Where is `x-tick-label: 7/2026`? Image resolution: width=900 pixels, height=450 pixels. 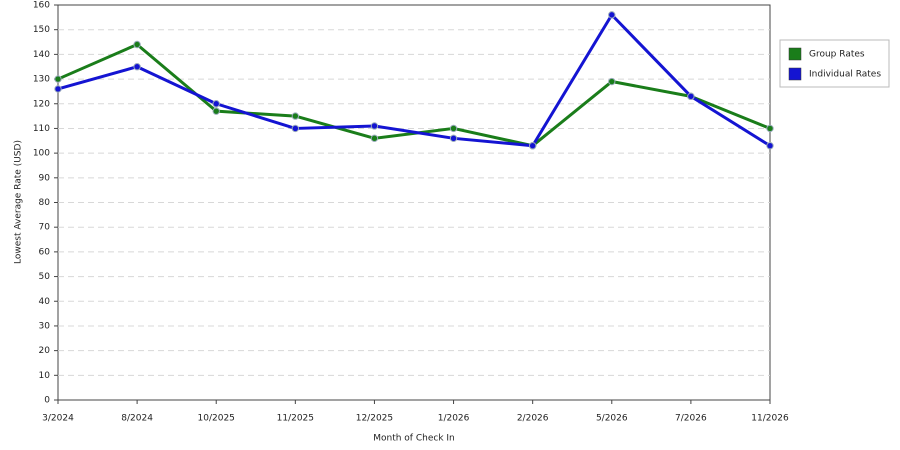
x-tick-label: 7/2026 is located at coordinates (691, 419).